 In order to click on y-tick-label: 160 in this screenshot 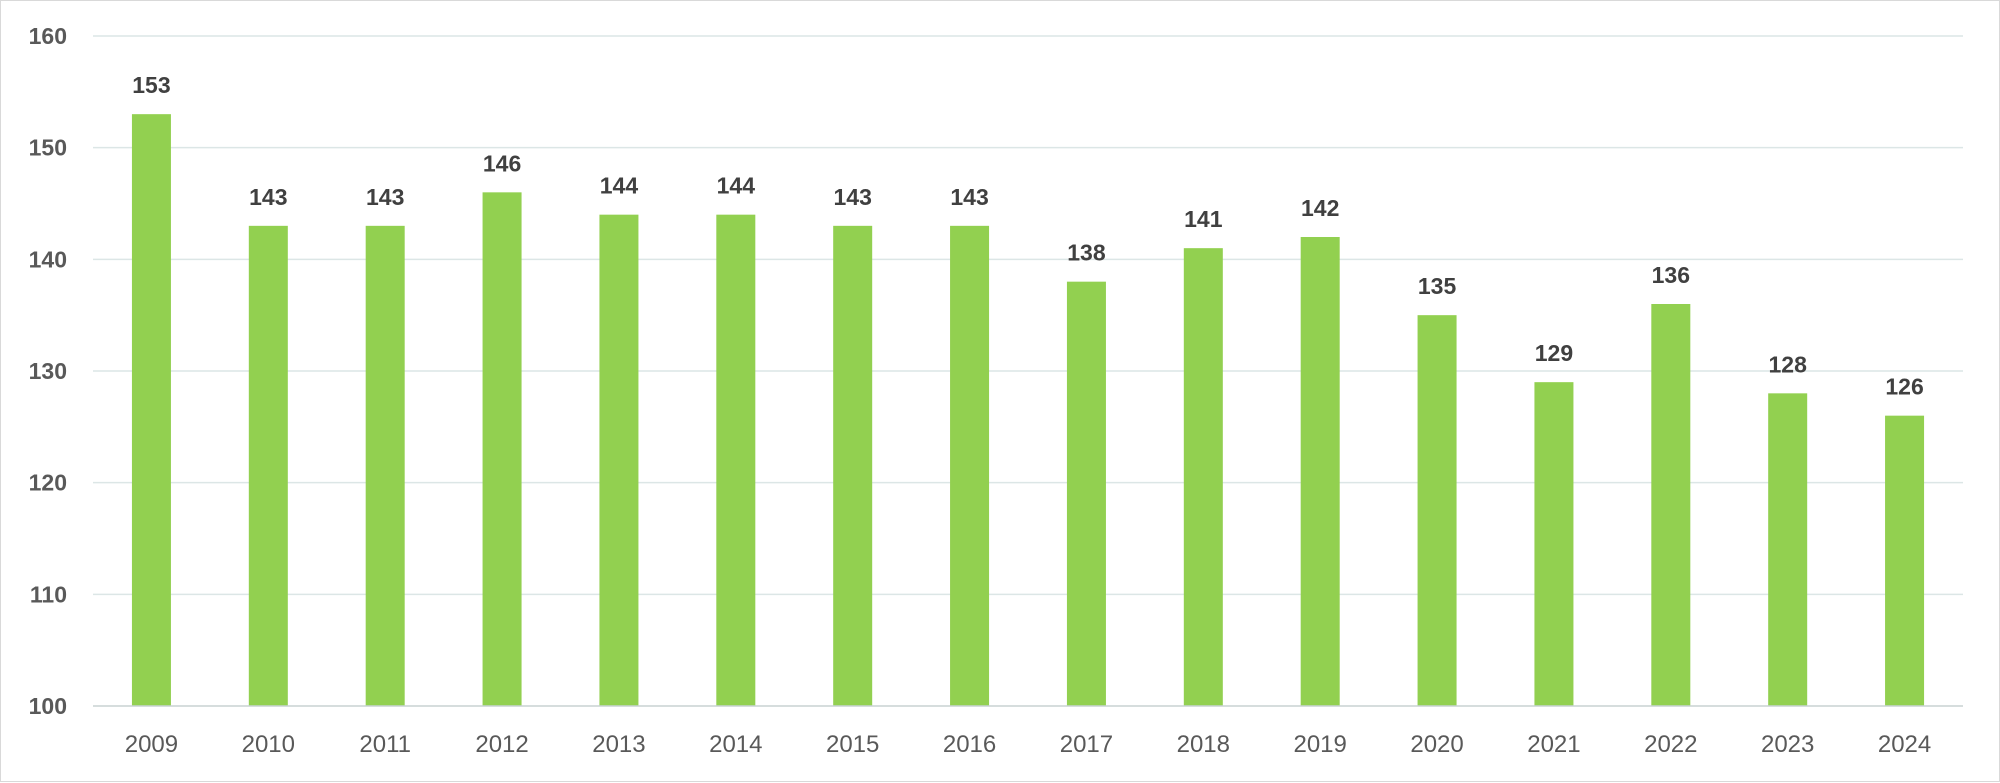, I will do `click(48, 36)`.